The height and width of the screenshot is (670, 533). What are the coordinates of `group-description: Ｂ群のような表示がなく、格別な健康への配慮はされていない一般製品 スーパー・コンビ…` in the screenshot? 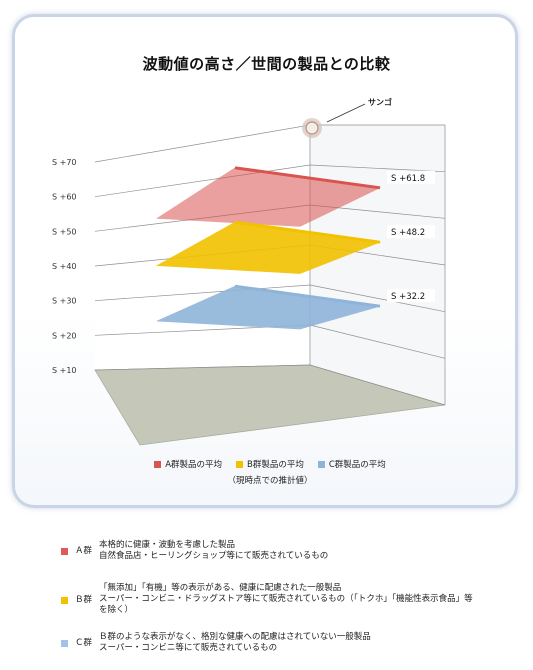 It's located at (309, 643).